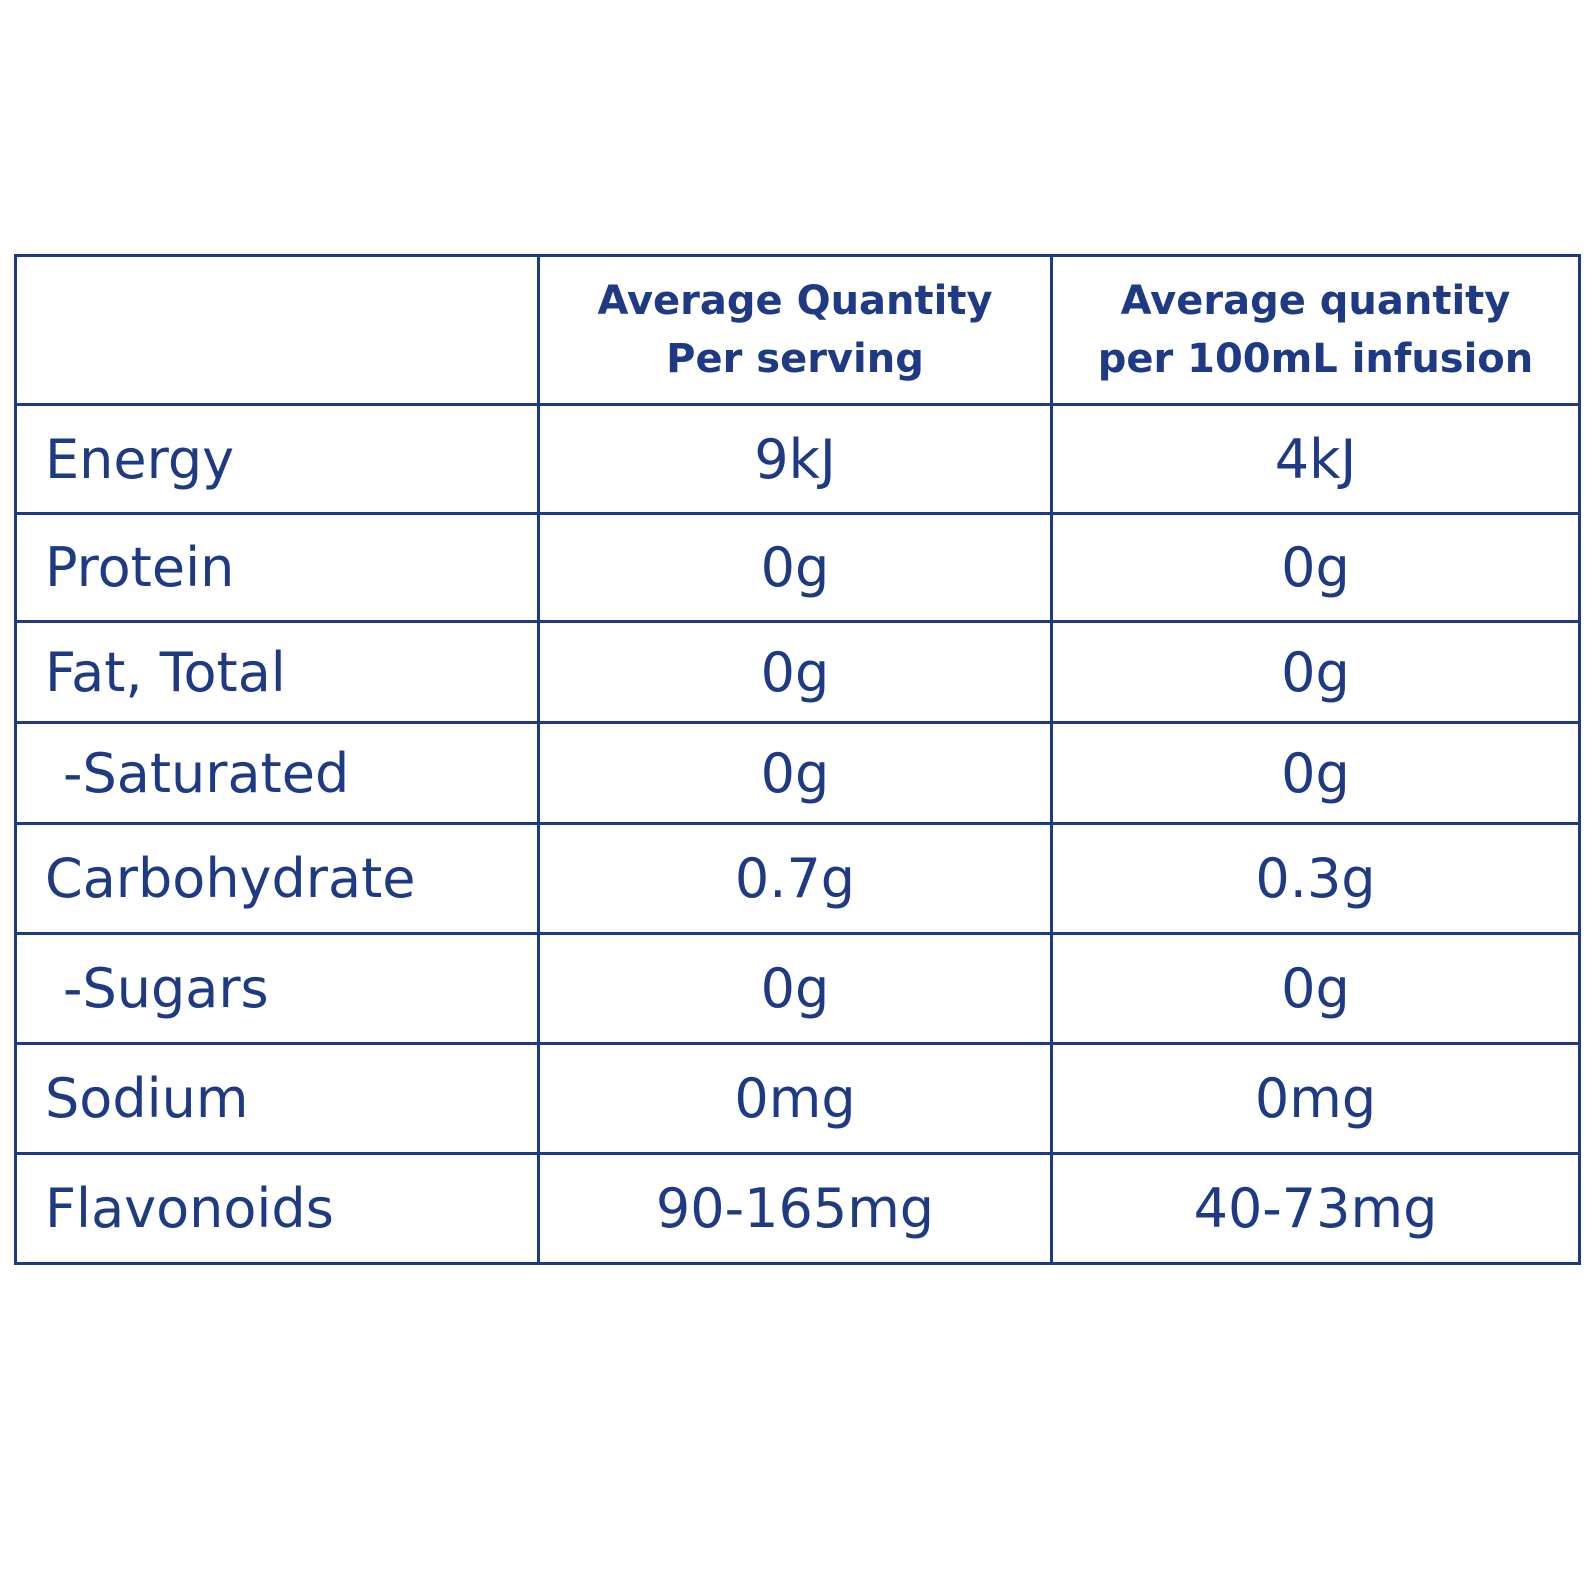 Image resolution: width=1592 pixels, height=1592 pixels. Describe the element at coordinates (1315, 330) in the screenshot. I see `header-cell: Average quantity per 100mL infusion` at that location.